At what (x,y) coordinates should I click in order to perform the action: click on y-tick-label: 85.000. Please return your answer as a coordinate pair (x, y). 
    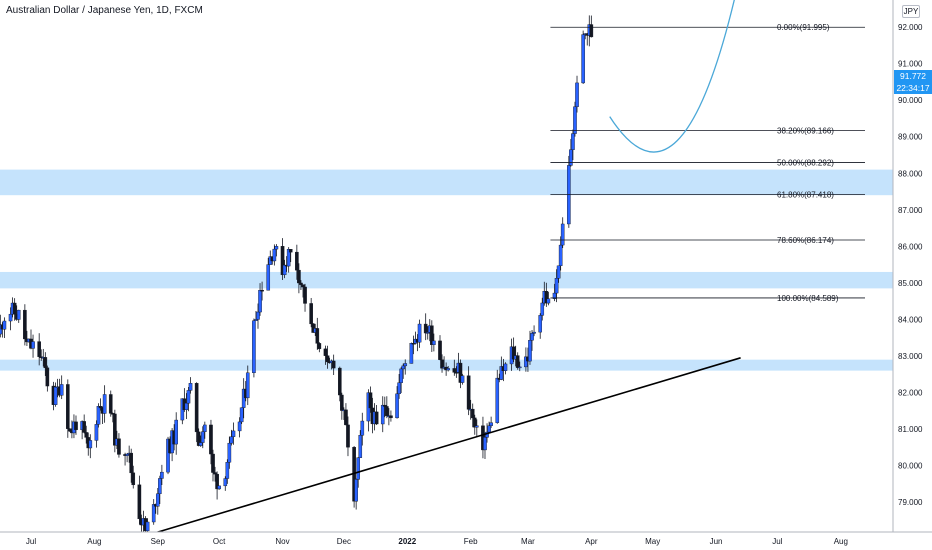
    Looking at the image, I should click on (910, 283).